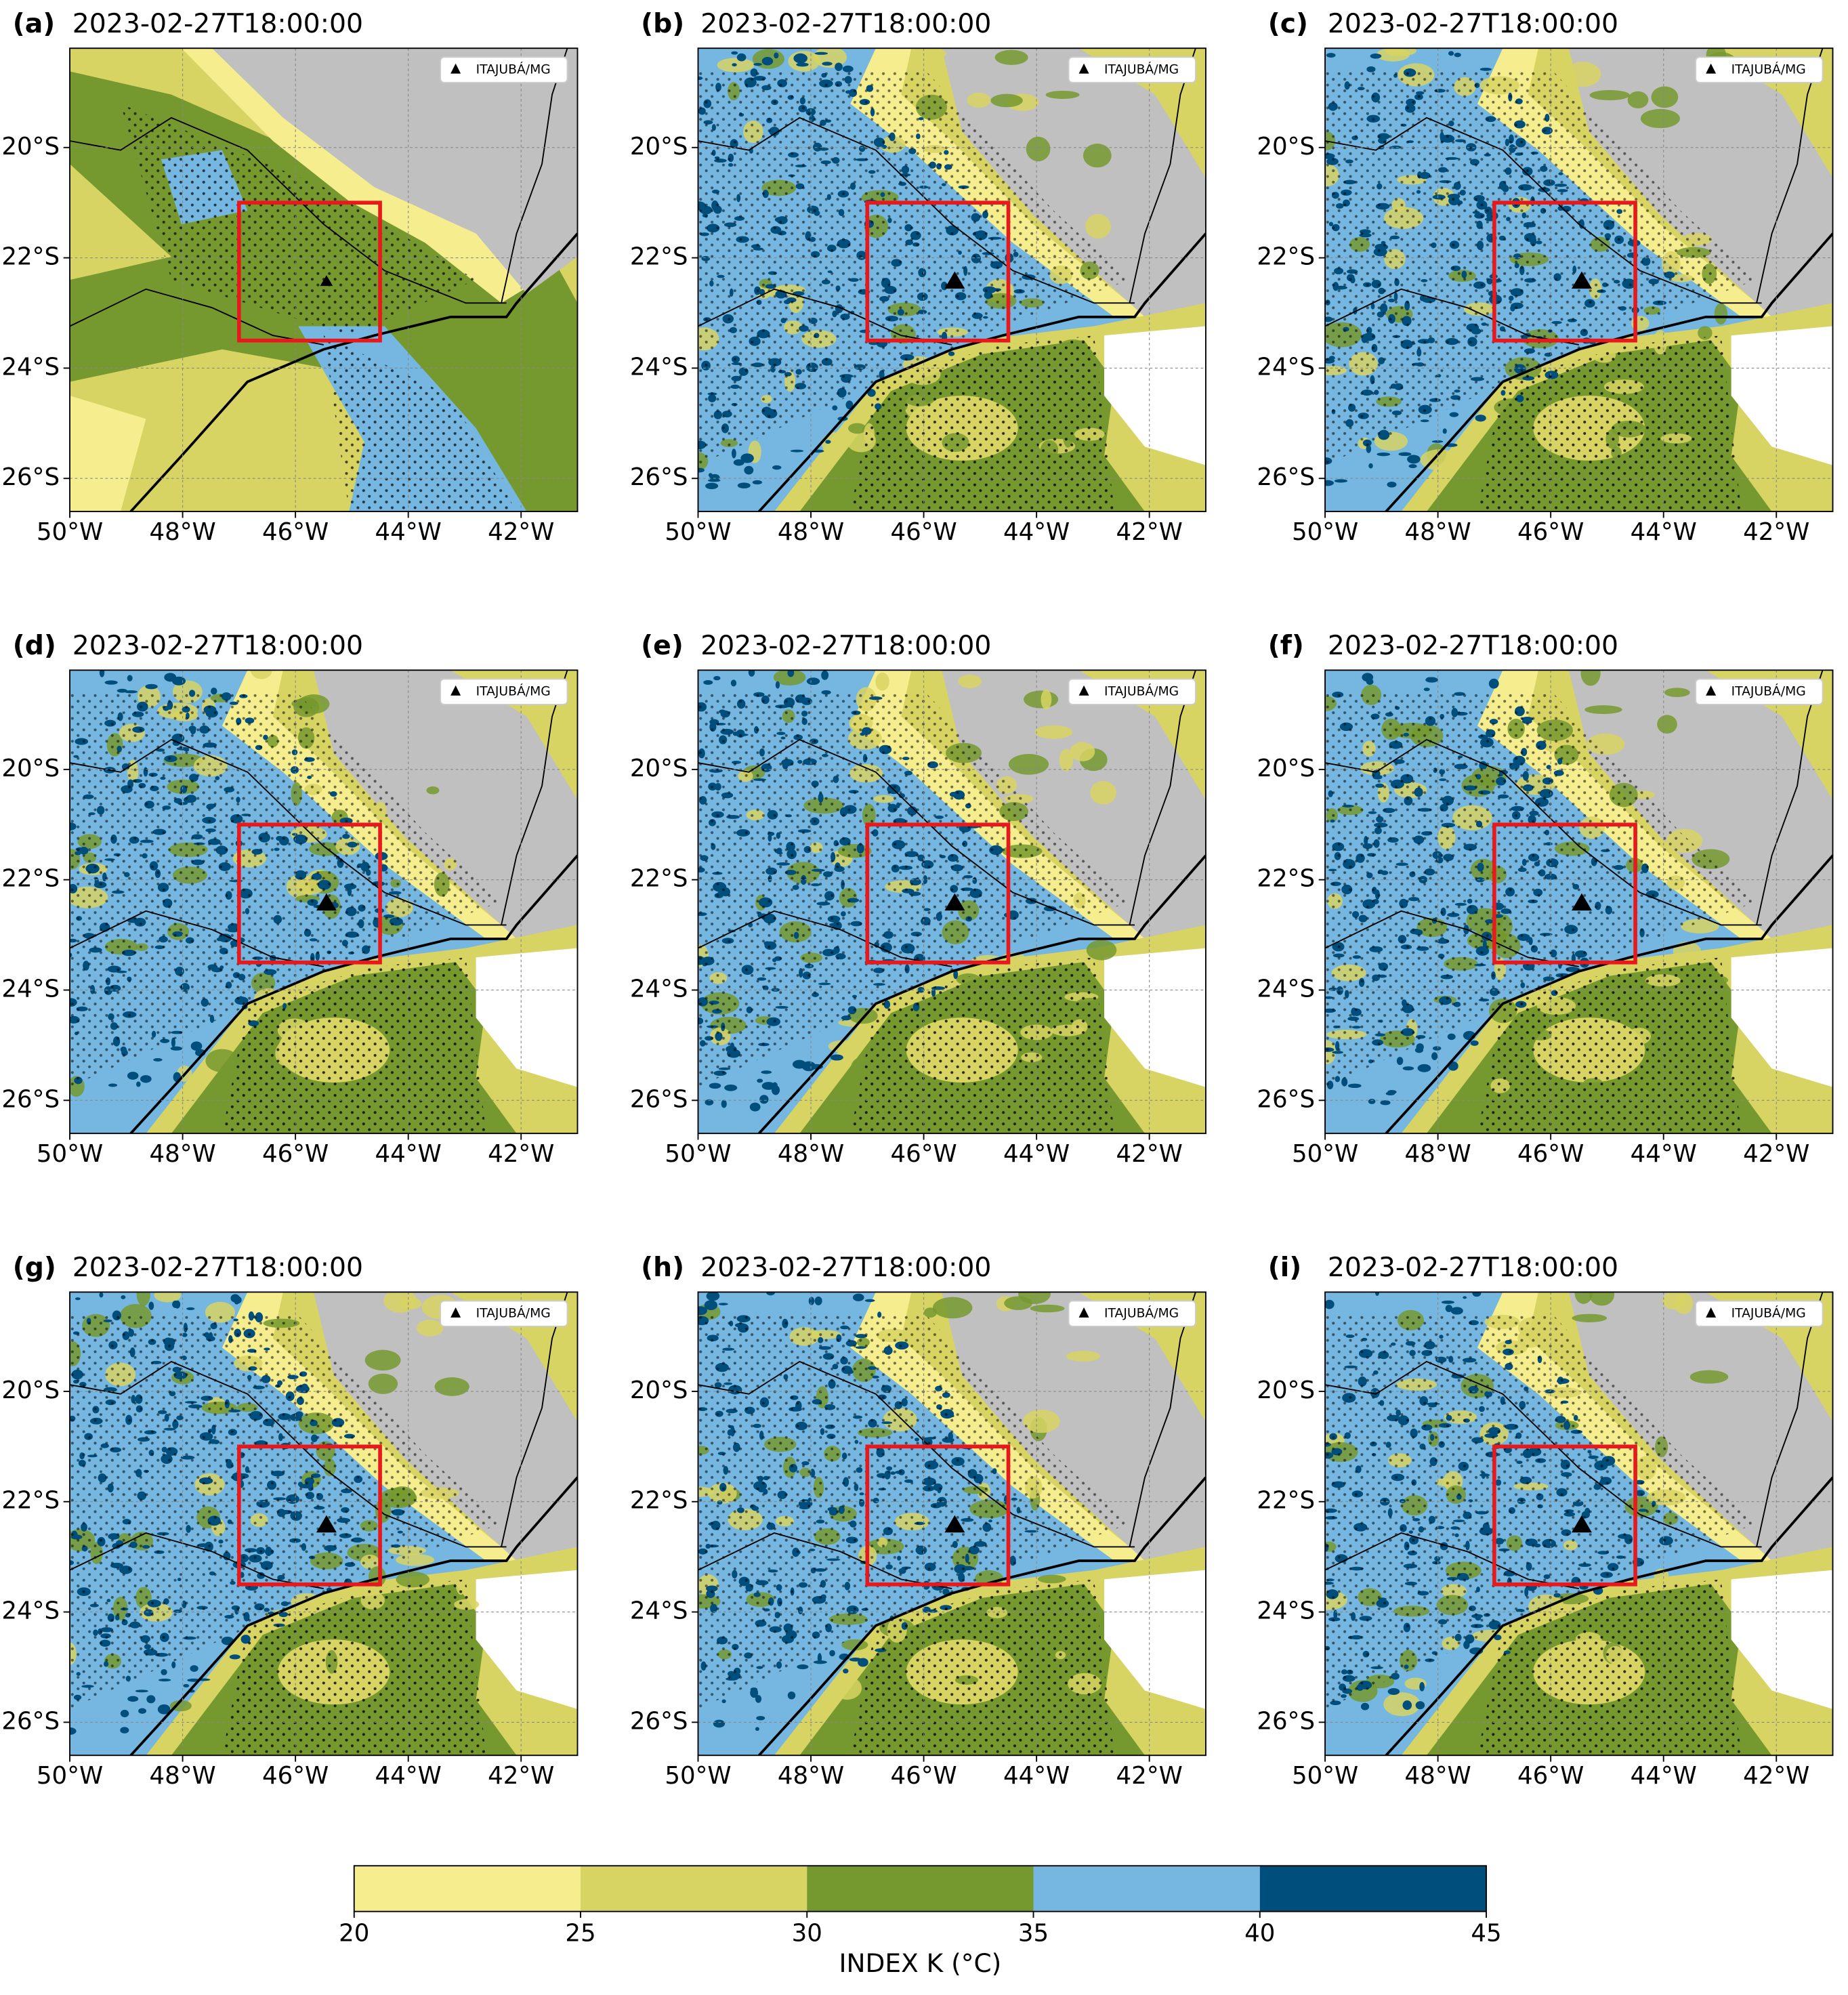  What do you see at coordinates (920, 1963) in the screenshot?
I see `colorbar-label: INDEX K (°C)` at bounding box center [920, 1963].